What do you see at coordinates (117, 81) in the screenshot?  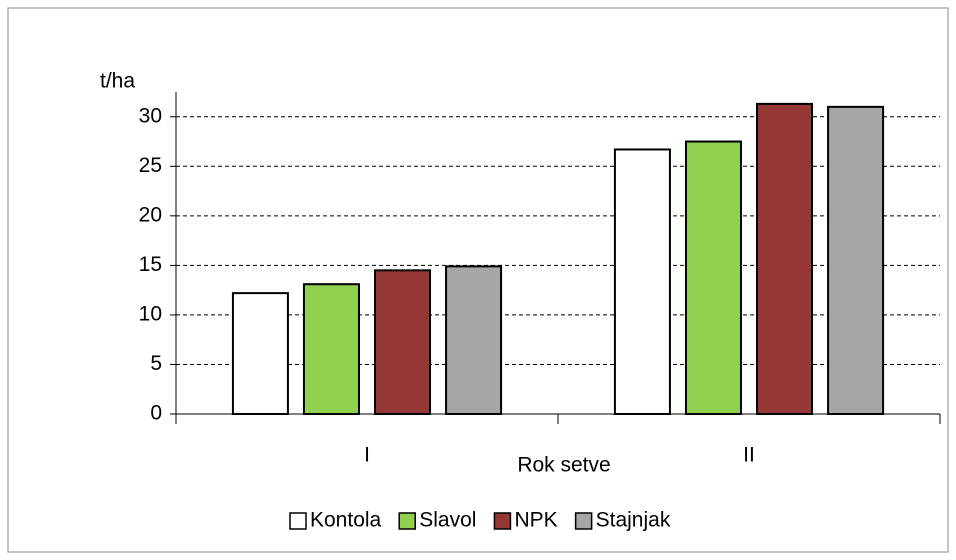 I see `y-axis-label: t/ha` at bounding box center [117, 81].